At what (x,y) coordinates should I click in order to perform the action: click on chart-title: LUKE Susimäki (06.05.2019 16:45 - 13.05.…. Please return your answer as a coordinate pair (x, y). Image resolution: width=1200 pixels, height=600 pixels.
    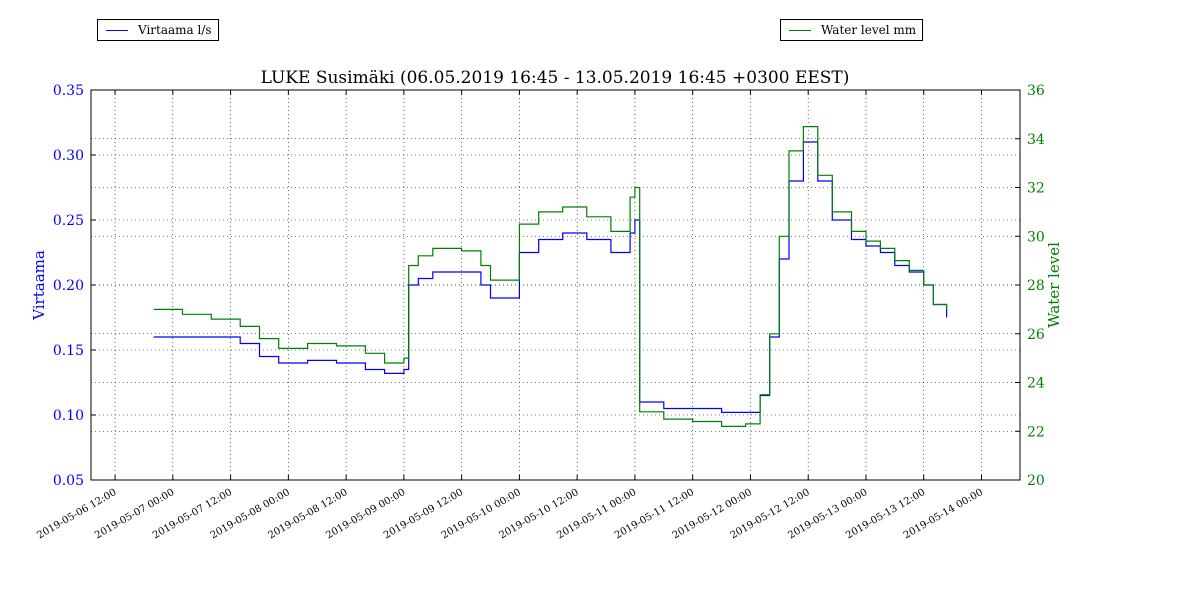
    Looking at the image, I should click on (555, 78).